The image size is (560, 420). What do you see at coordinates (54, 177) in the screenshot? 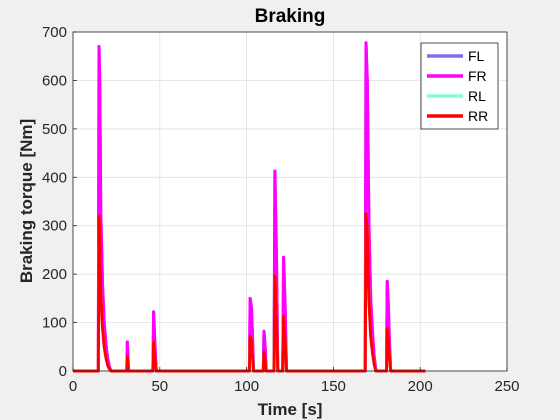
I see `y-tick-label: 400` at bounding box center [54, 177].